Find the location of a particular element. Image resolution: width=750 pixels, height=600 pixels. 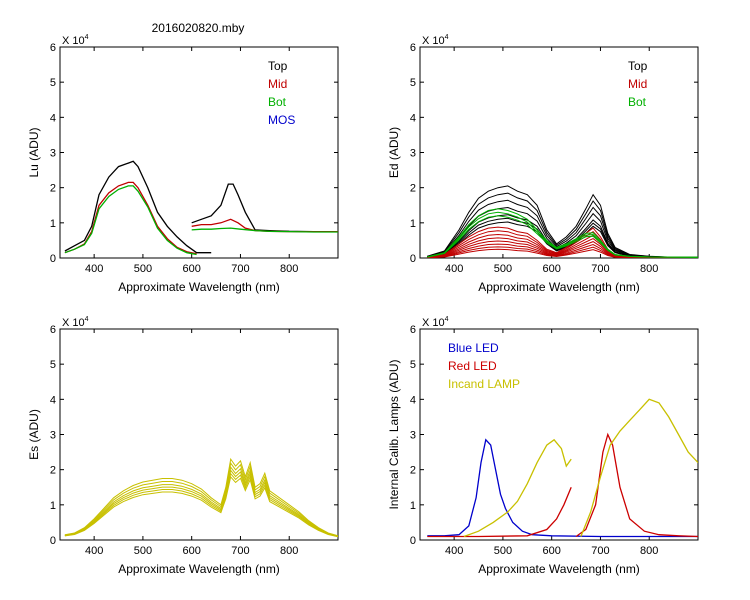

legend-entry: MOS is located at coordinates (281, 120).